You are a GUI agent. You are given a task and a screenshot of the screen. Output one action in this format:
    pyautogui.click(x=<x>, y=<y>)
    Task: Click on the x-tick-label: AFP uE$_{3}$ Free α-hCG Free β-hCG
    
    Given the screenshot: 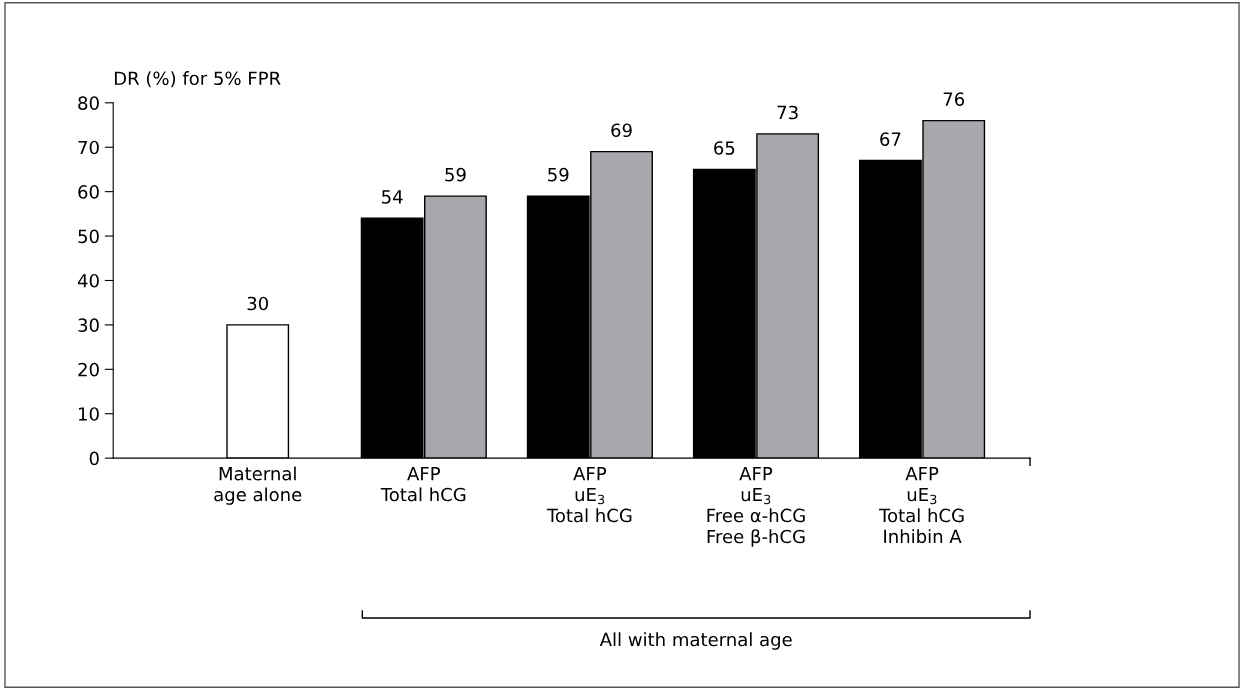 What is the action you would take?
    pyautogui.click(x=756, y=507)
    